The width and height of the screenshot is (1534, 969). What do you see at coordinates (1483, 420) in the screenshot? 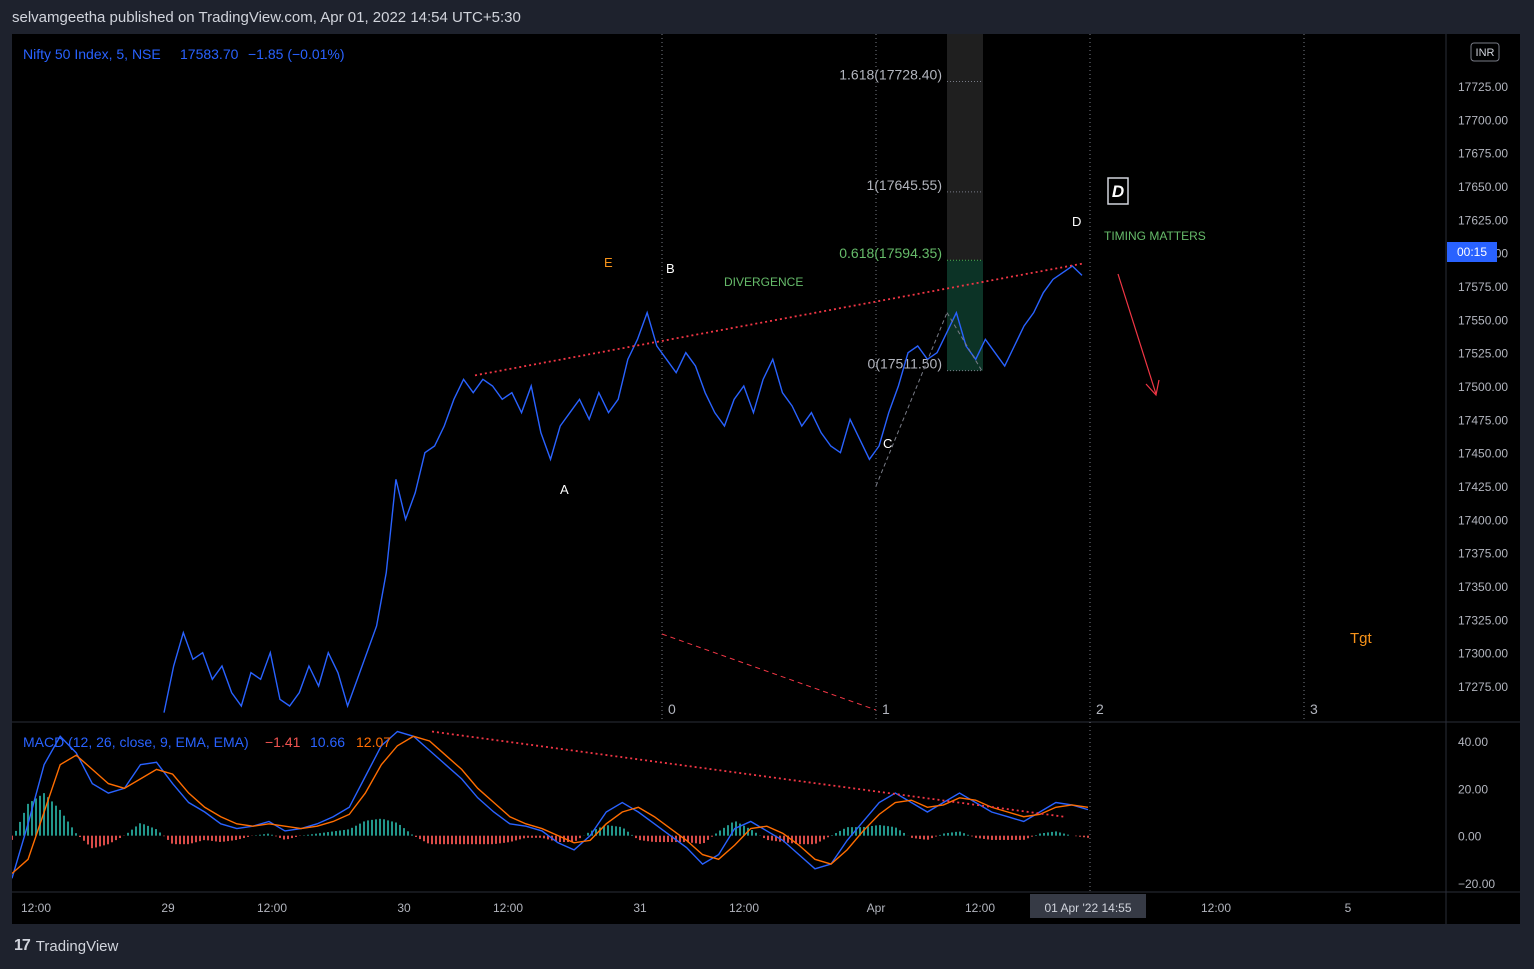
I see `price-tick: 17475.00` at bounding box center [1483, 420].